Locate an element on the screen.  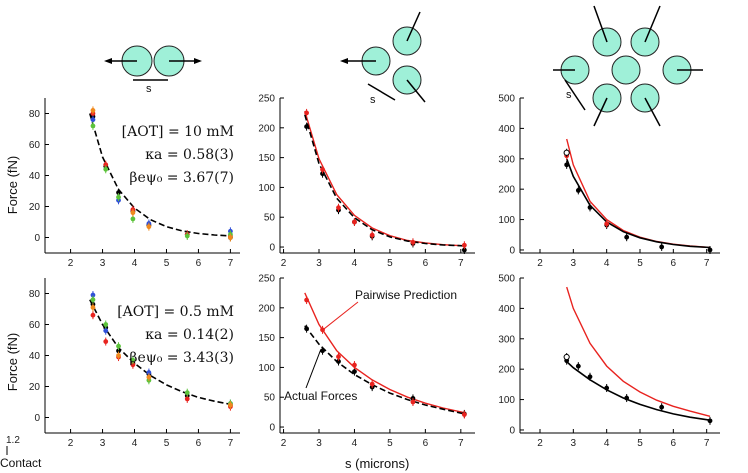
annotation-line-2: κa = 0.58(3) is located at coordinates (189, 155).